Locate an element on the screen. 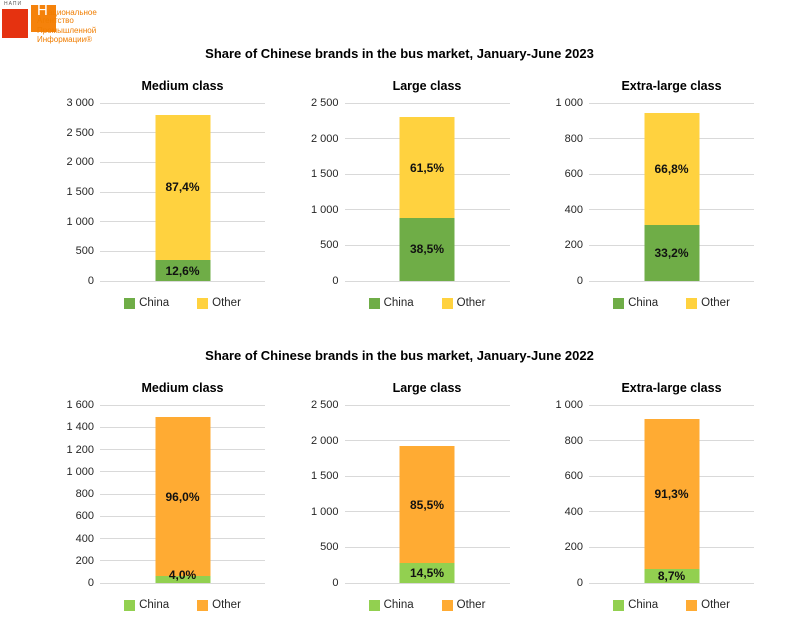 Image resolution: width=799 pixels, height=617 pixels. chart-title: Large class is located at coordinates (427, 388).